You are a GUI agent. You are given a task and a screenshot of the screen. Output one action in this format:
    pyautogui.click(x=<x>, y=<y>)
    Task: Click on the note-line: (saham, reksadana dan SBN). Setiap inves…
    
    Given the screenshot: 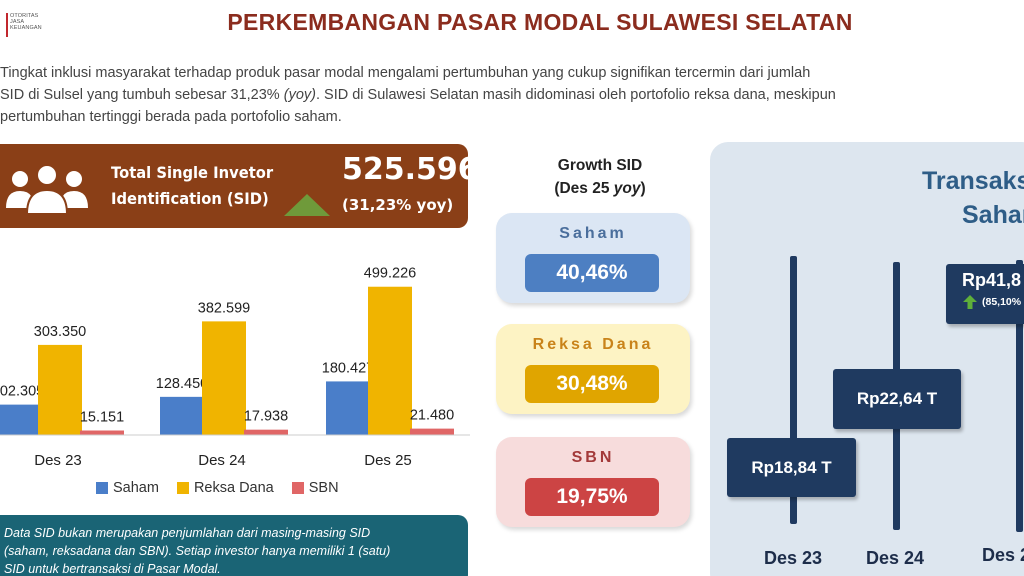 What is the action you would take?
    pyautogui.click(x=197, y=551)
    